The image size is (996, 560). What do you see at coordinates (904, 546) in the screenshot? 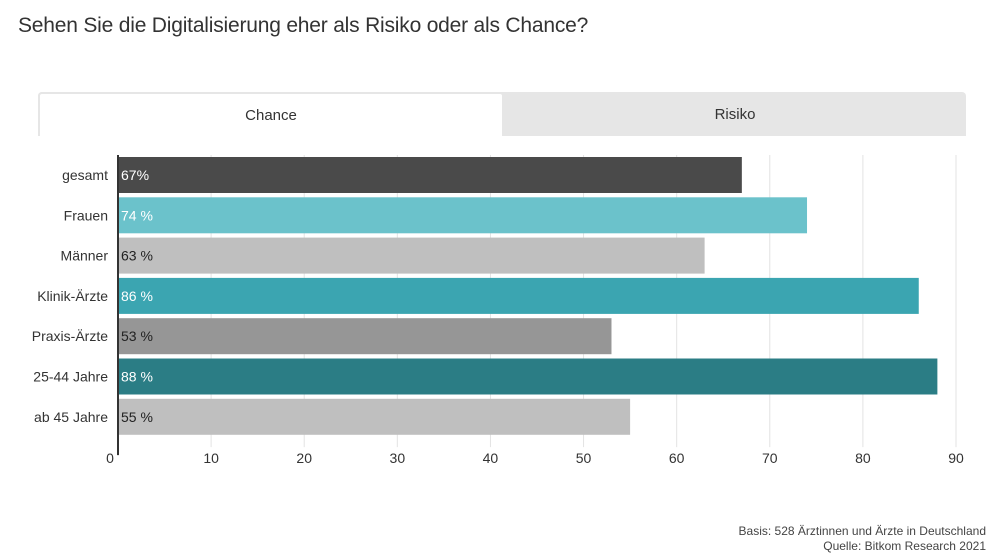
I see `footer-source: Quelle: Bitkom Research 2021` at bounding box center [904, 546].